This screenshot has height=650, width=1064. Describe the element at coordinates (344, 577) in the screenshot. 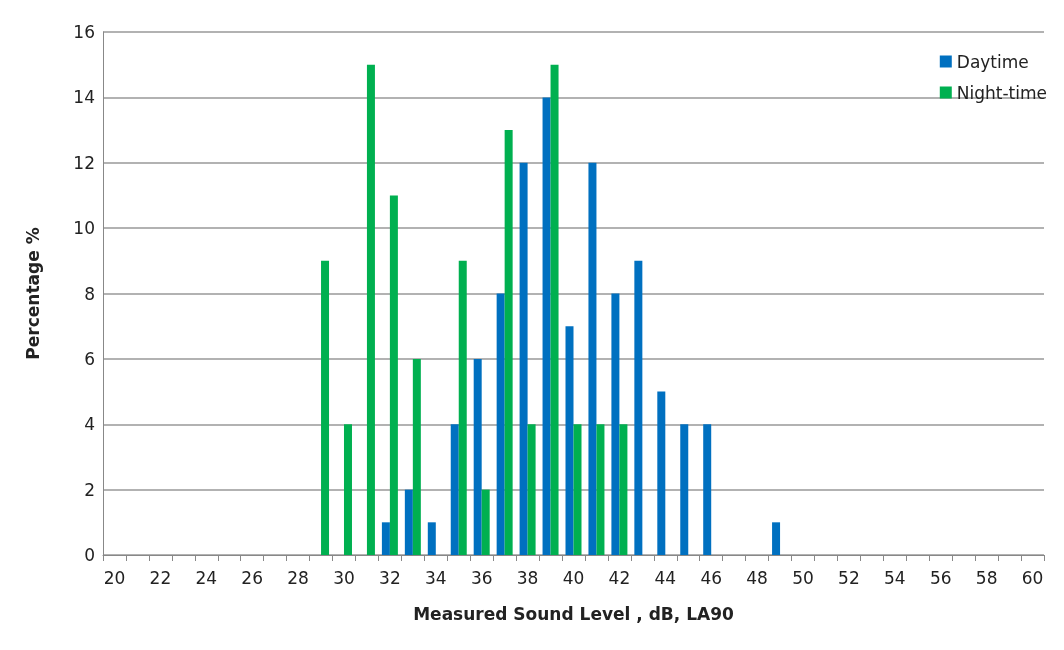

I see `x-tick-label: 30` at that location.